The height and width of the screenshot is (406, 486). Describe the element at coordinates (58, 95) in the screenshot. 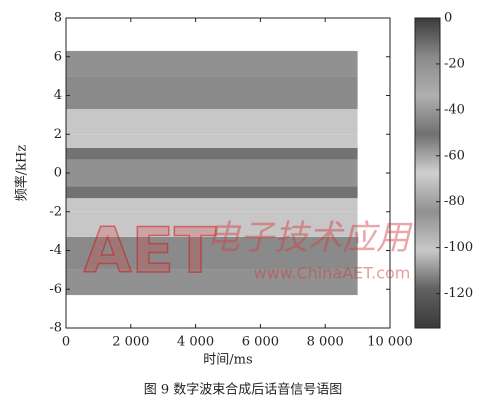

I see `y-tick-label: 4` at that location.